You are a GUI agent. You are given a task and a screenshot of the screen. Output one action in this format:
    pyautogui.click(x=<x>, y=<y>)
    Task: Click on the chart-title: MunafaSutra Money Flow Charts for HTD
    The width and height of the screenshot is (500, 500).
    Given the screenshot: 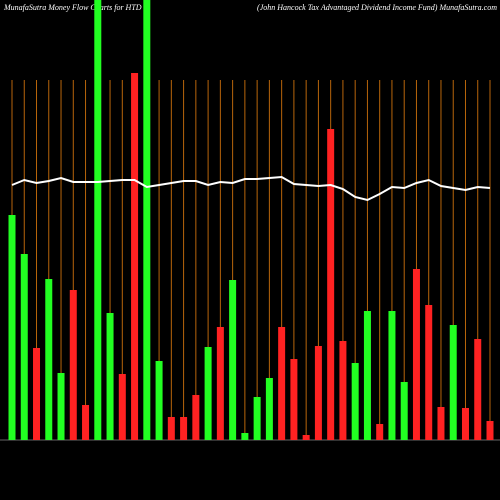 What is the action you would take?
    pyautogui.click(x=72, y=7)
    